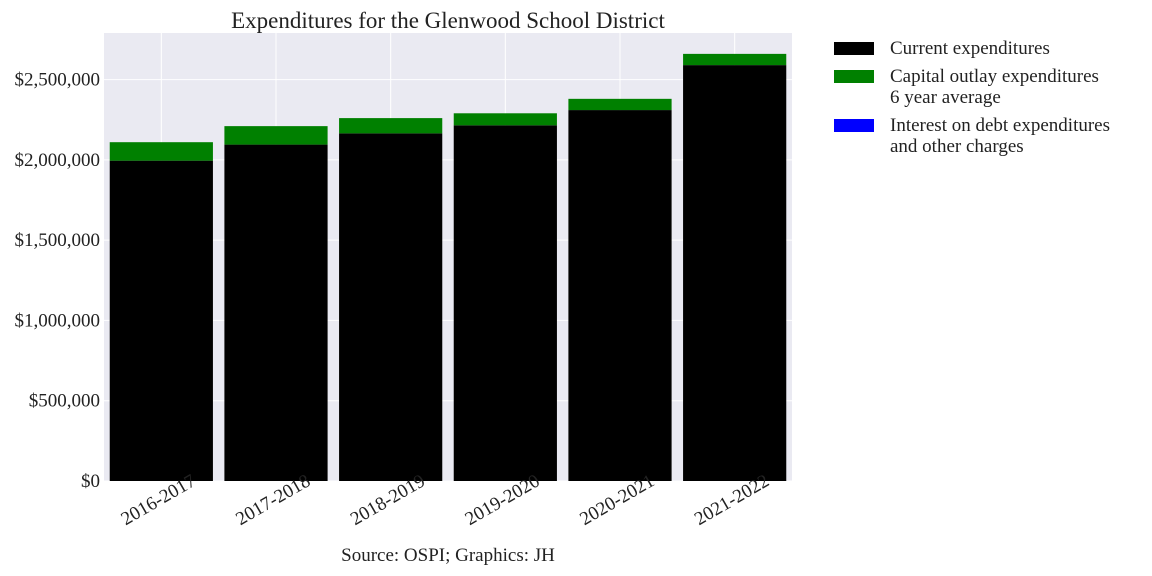  I want to click on y-tick-label-4: $2,000,000, so click(58, 160).